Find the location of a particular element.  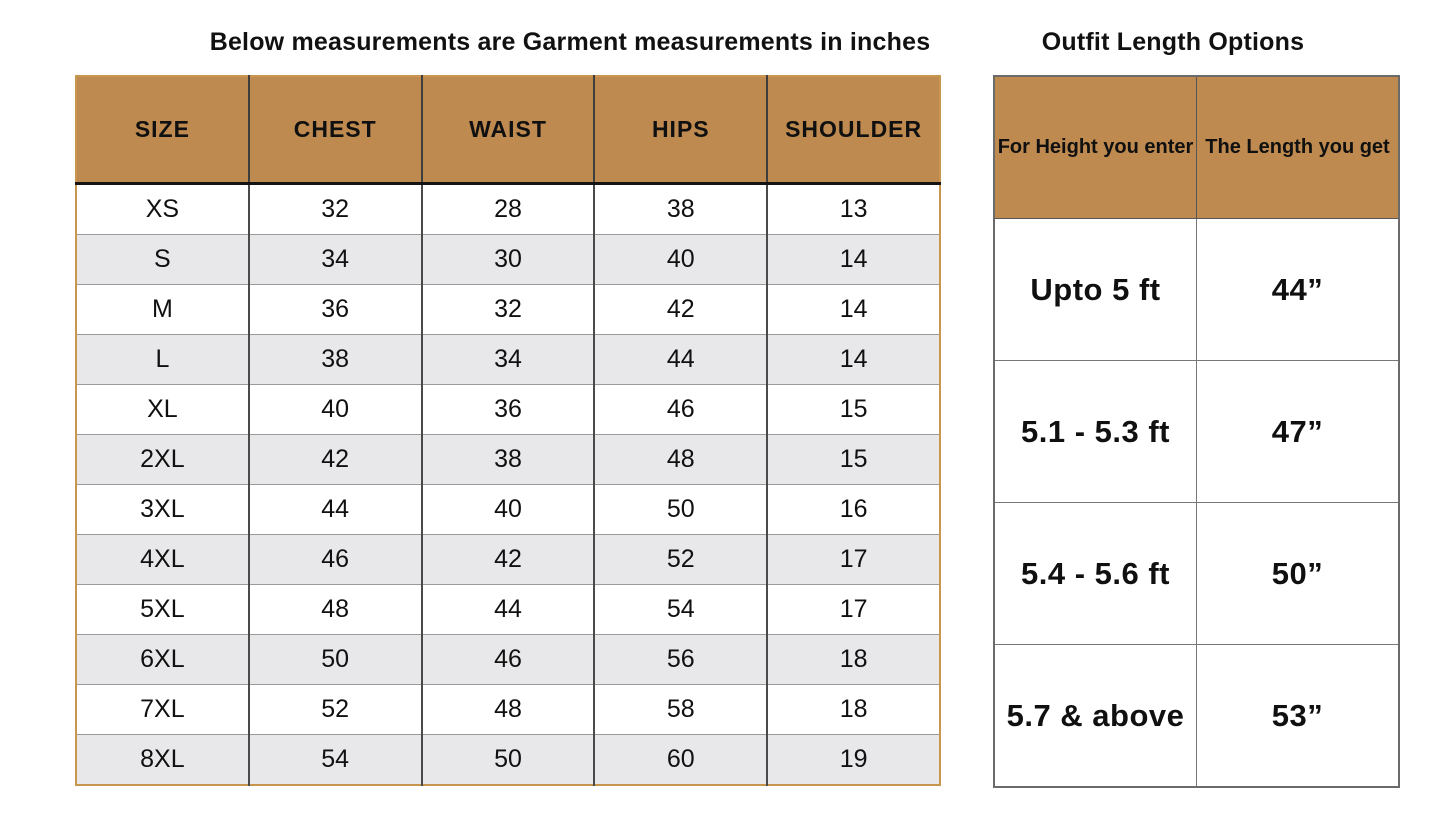

table-cell: 2XL is located at coordinates (163, 459).